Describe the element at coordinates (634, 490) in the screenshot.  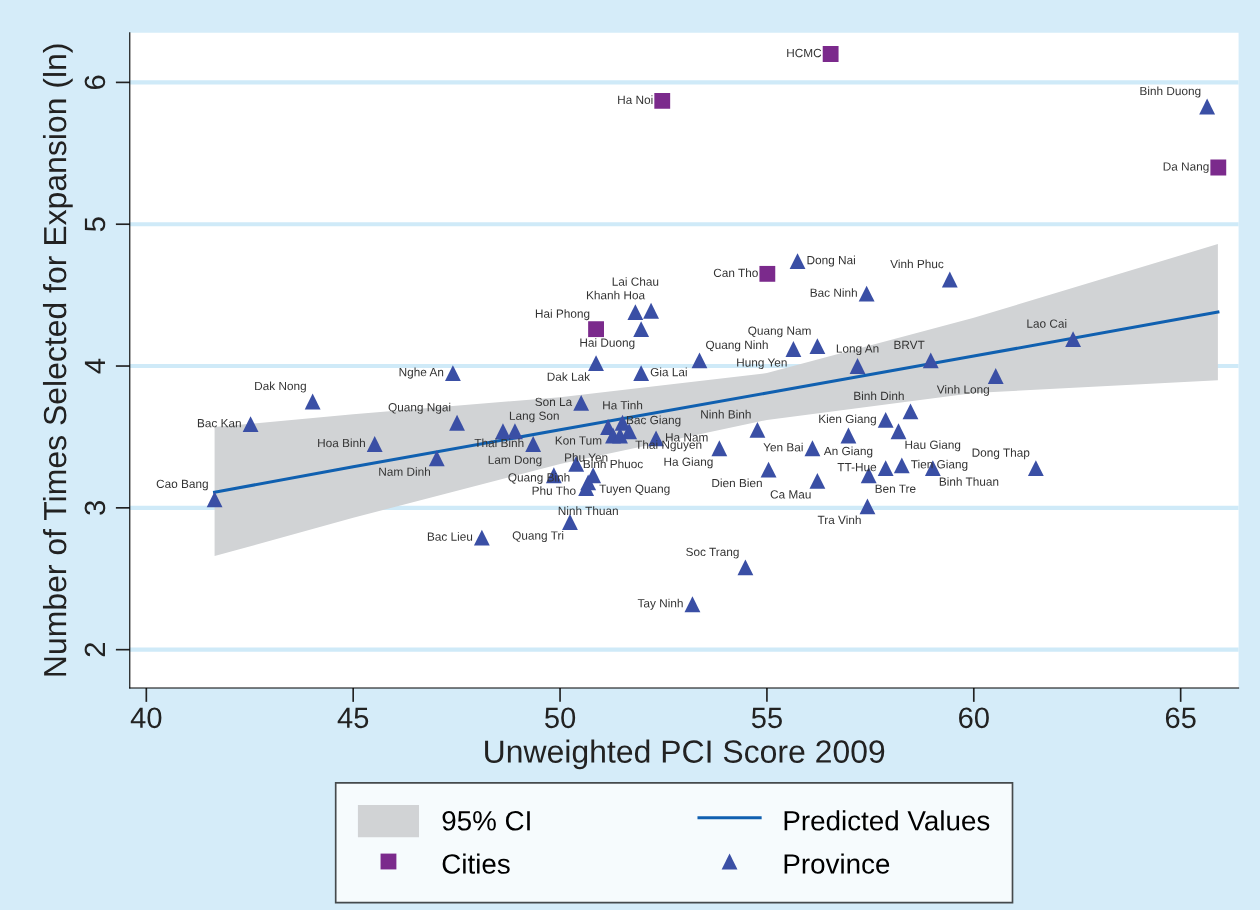
I see `annotation: Tuyen Quang` at that location.